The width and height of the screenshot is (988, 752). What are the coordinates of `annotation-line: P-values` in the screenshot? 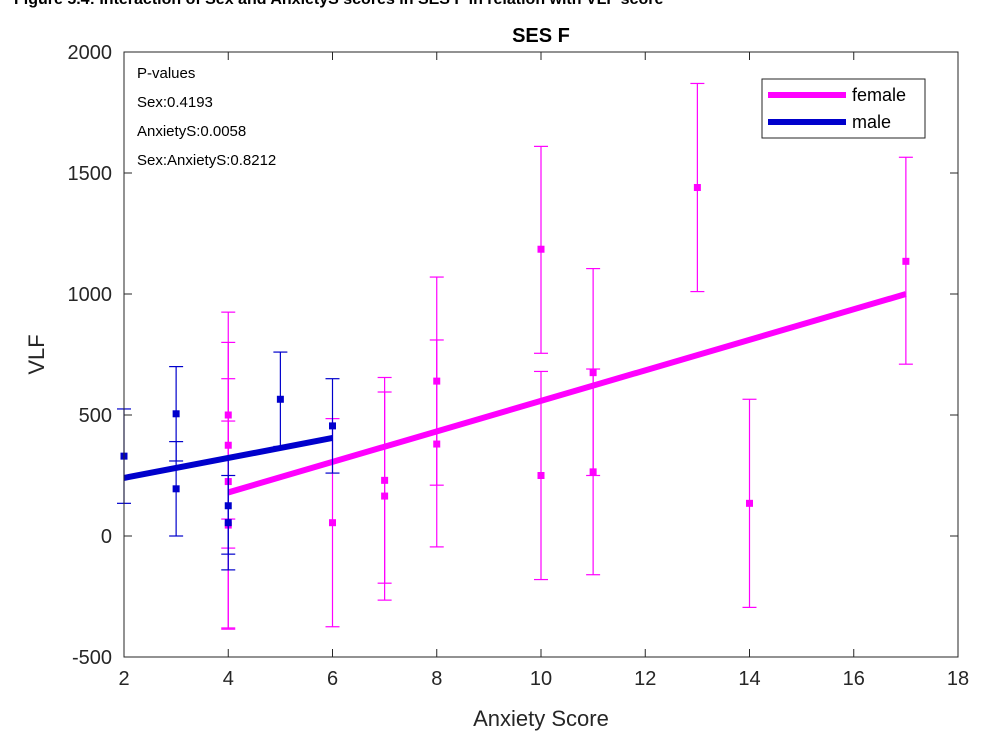 It's located at (166, 73).